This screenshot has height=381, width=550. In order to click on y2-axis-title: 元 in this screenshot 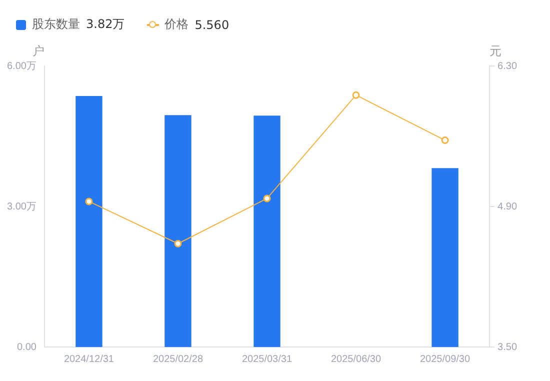, I will do `click(496, 51)`.